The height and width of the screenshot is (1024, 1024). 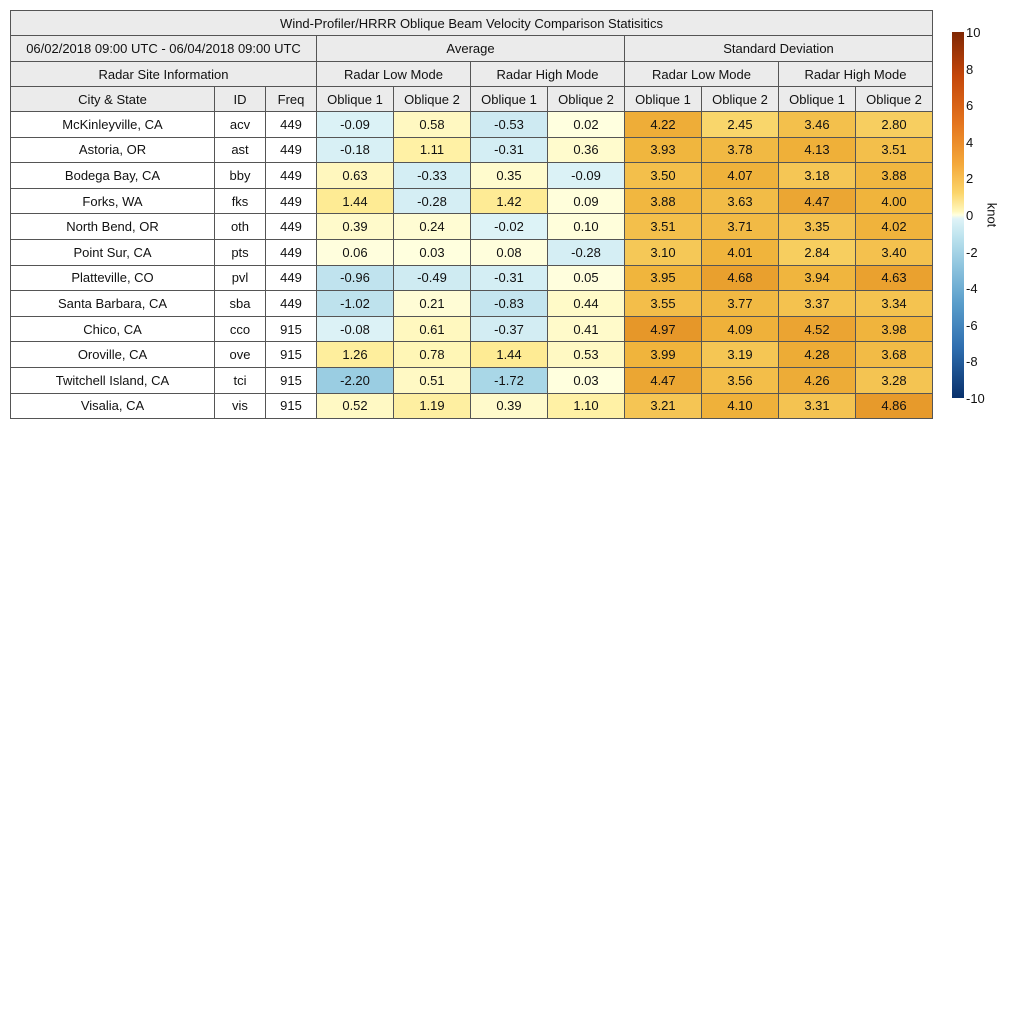 I want to click on value-cell-avg-low-oblique-2: 0.51, so click(x=432, y=380).